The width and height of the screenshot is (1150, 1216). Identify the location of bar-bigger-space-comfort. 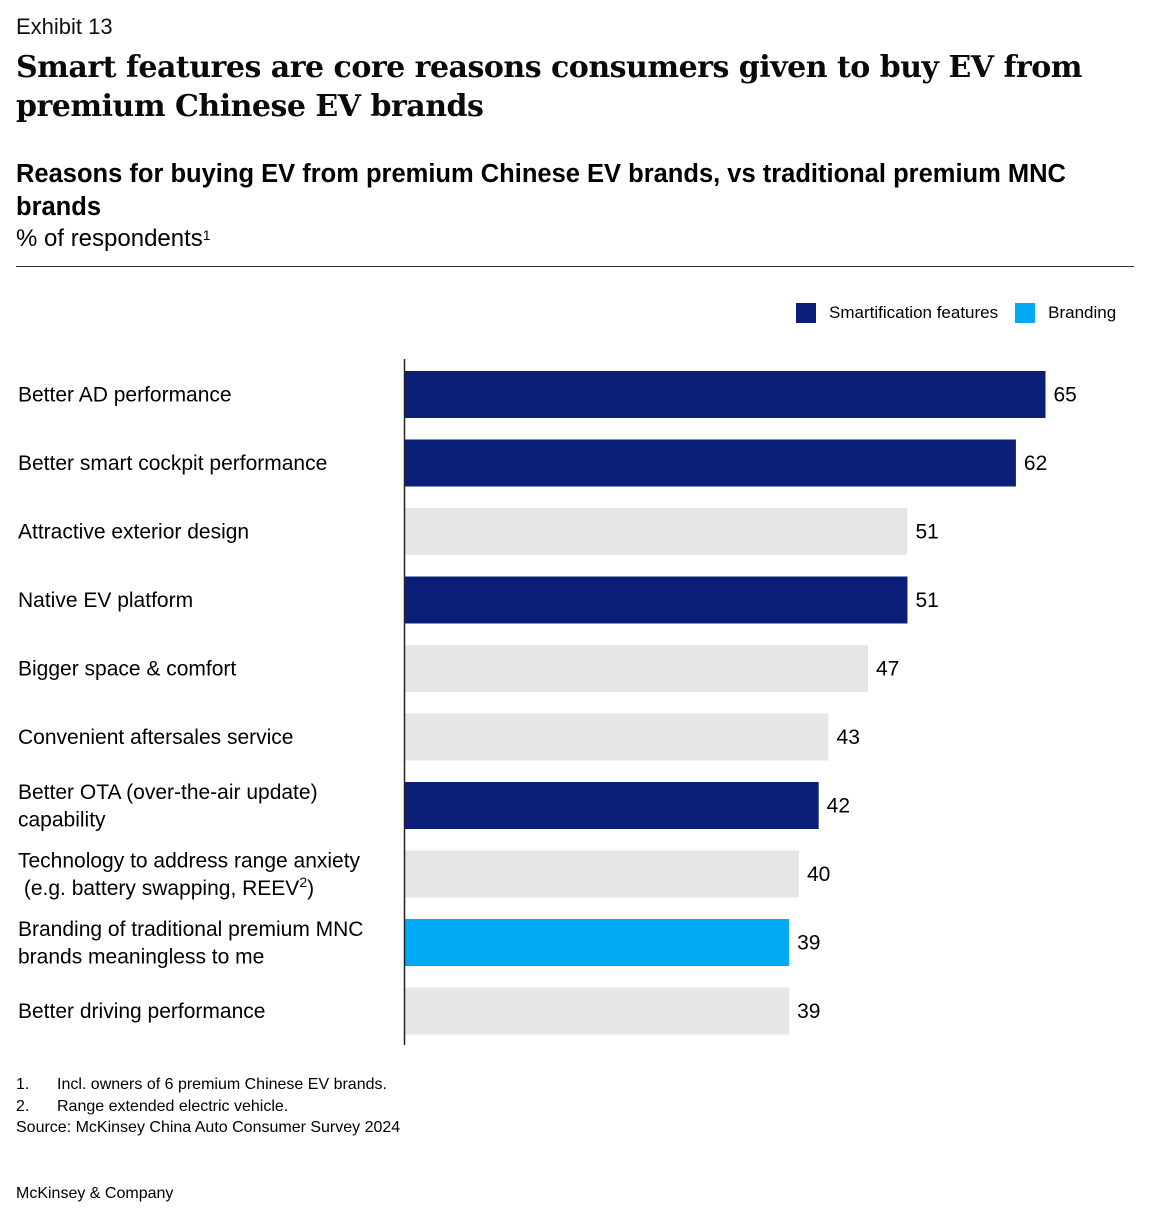
(636, 668).